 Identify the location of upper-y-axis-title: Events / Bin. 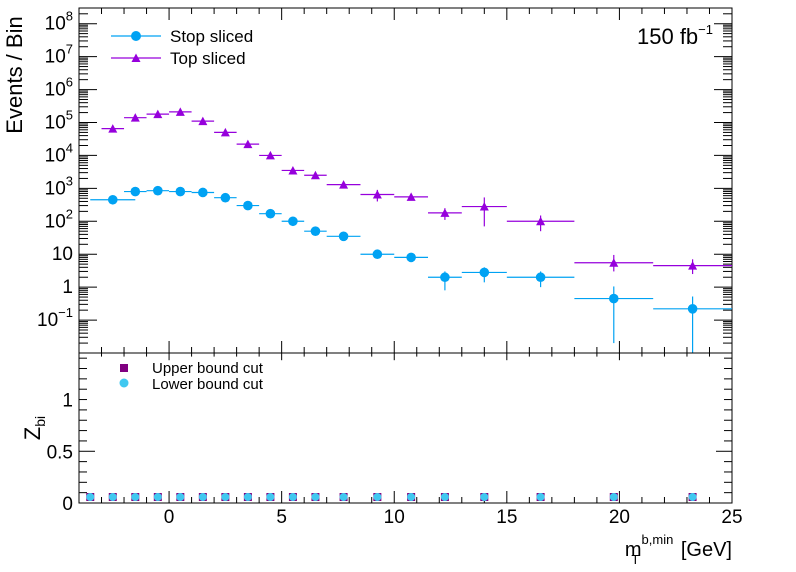
(14, 74).